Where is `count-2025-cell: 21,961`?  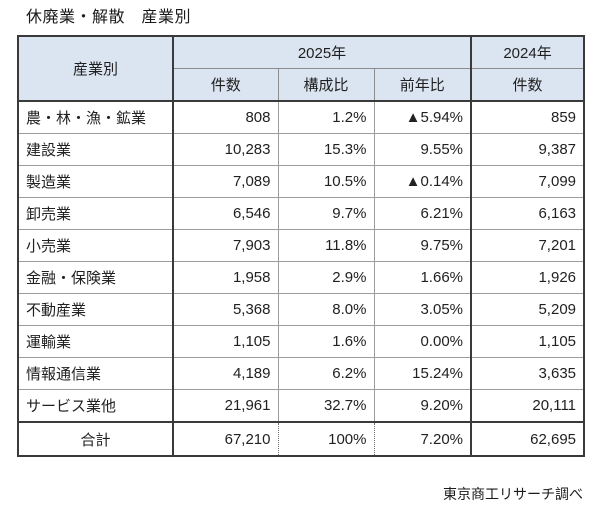 count-2025-cell: 21,961 is located at coordinates (225, 406).